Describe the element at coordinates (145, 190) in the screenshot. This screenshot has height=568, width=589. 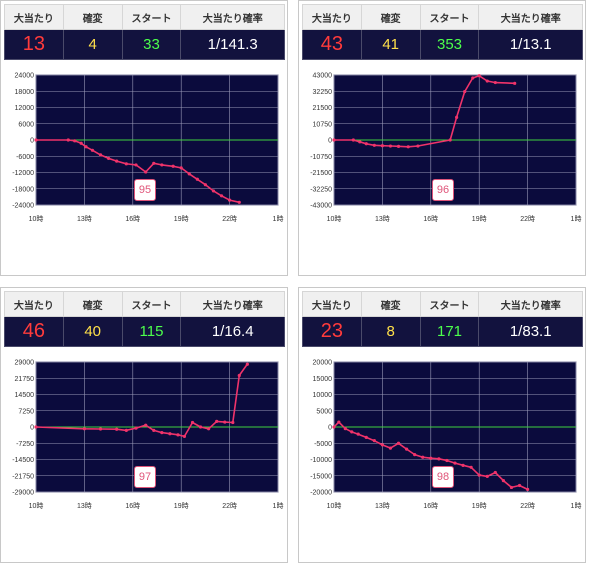
I see `machine-number-link: 95` at that location.